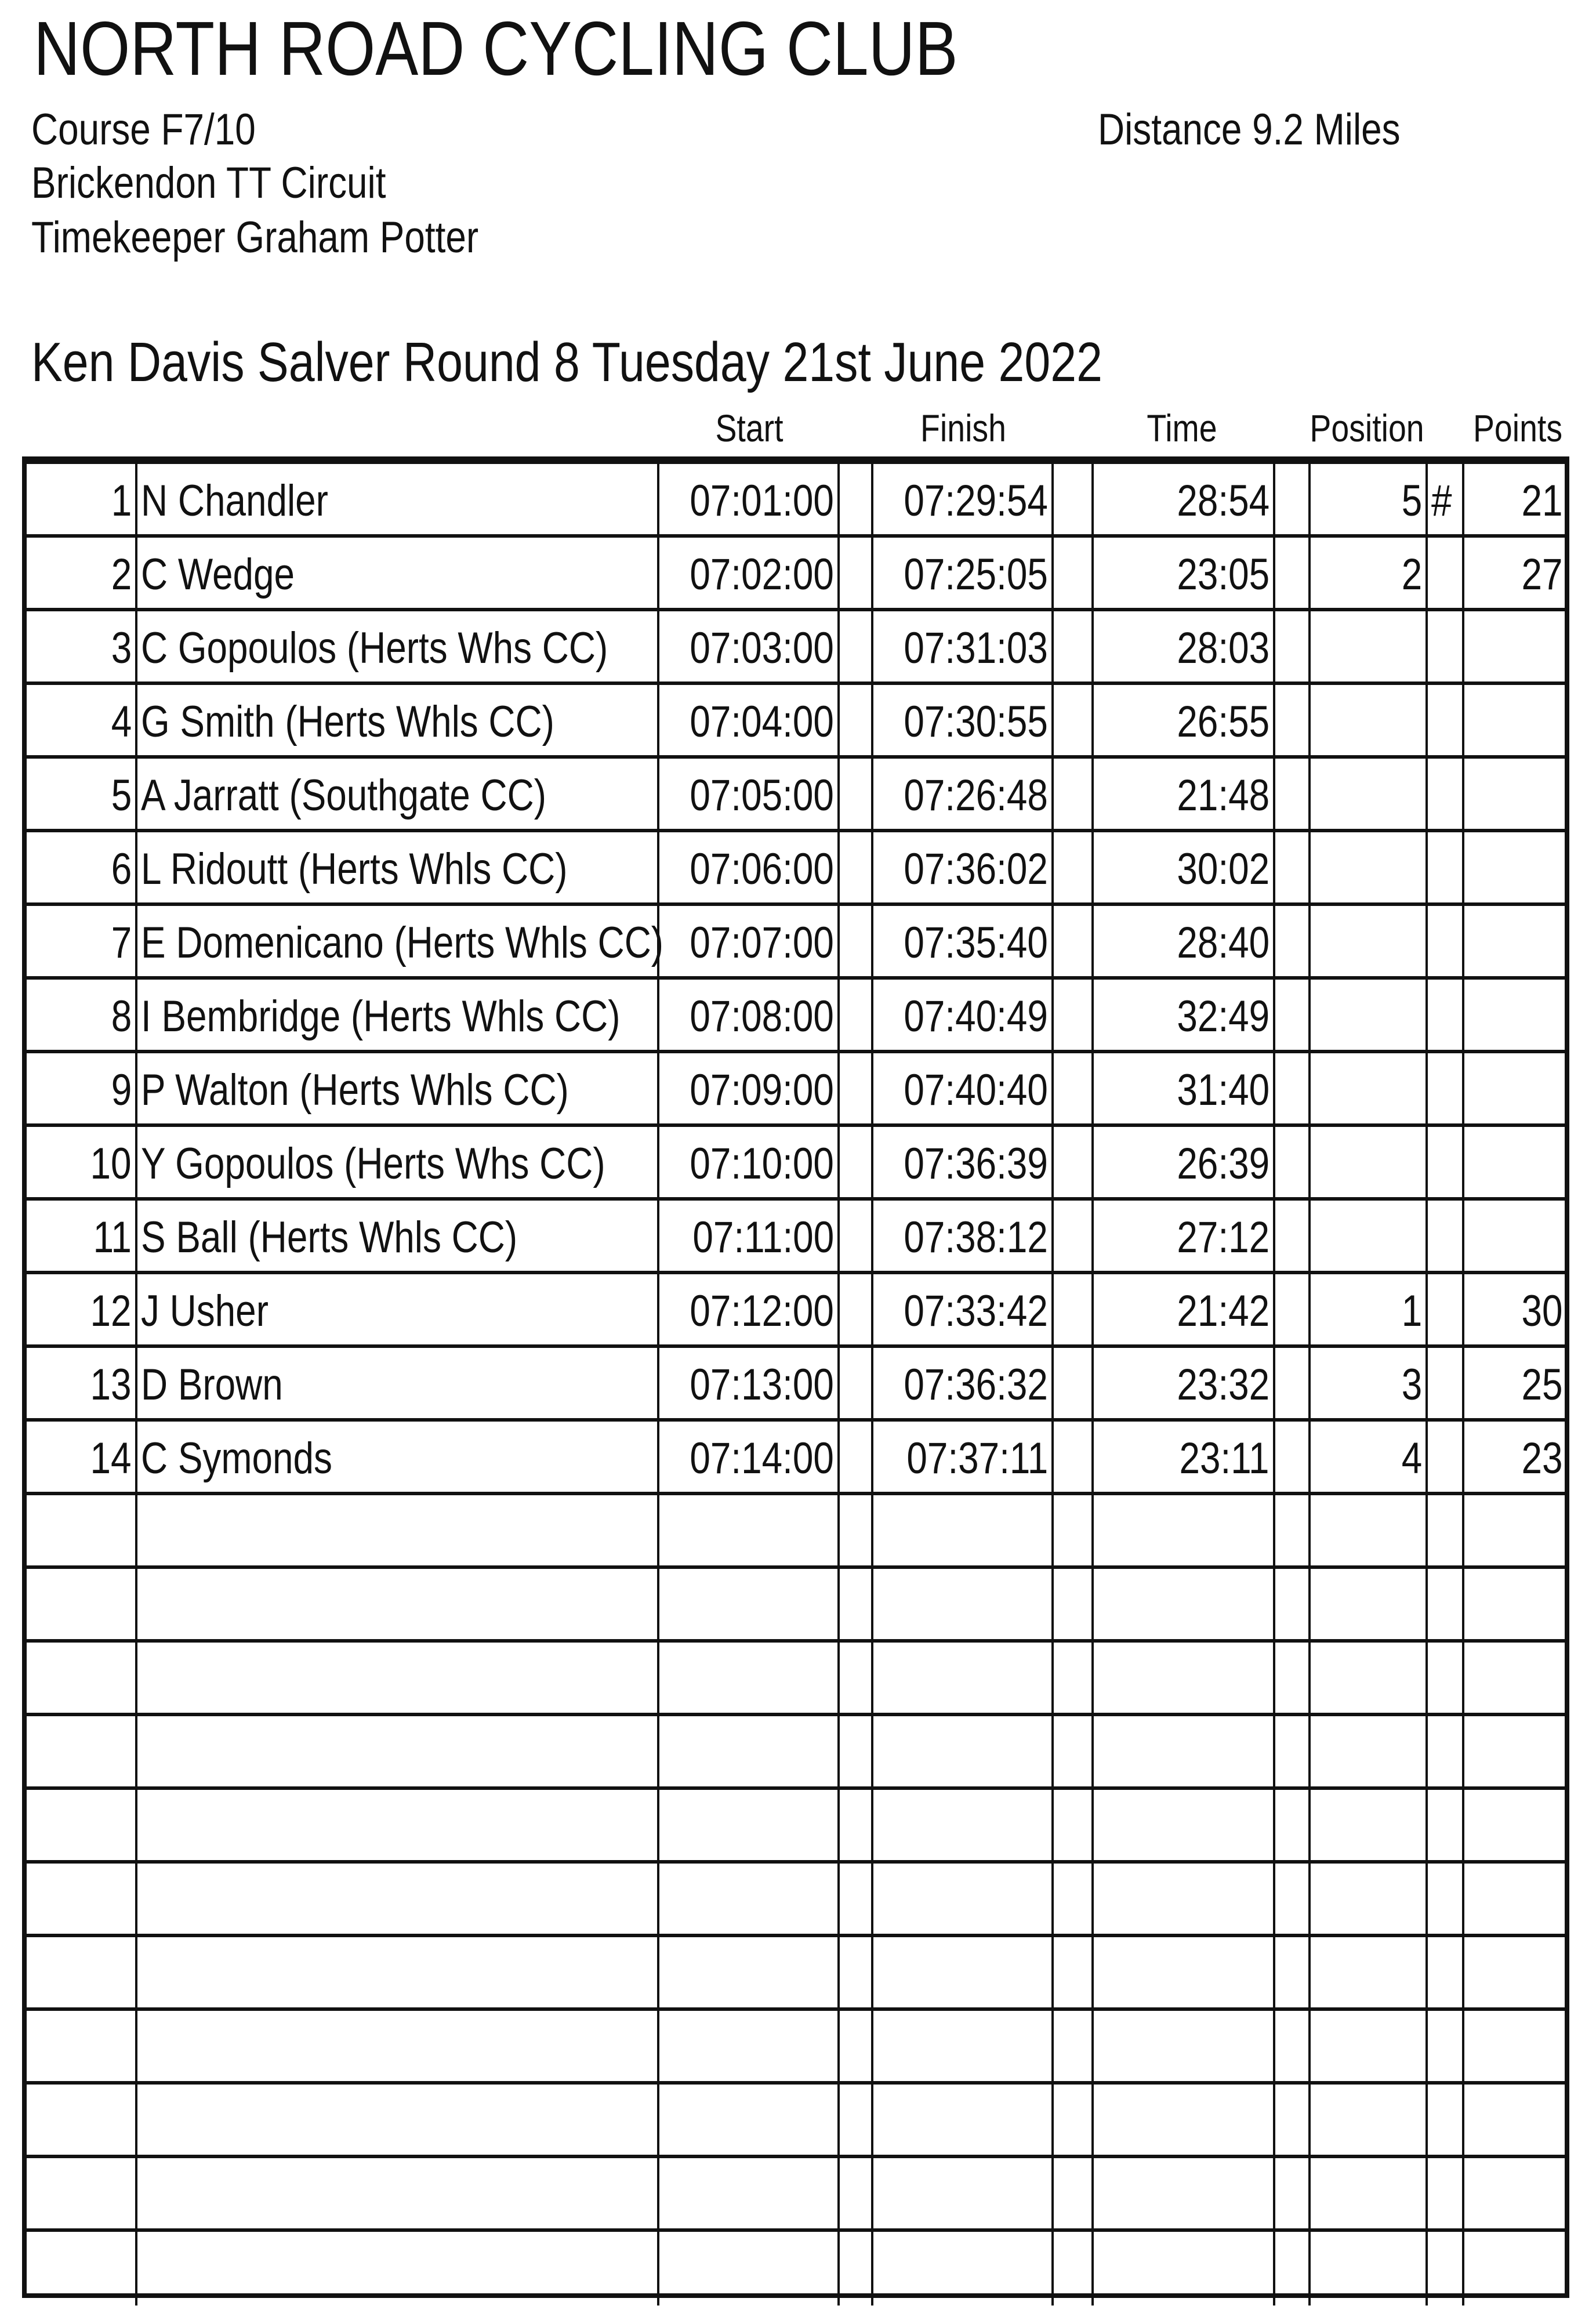  Describe the element at coordinates (1411, 1458) in the screenshot. I see `position: 4` at that location.